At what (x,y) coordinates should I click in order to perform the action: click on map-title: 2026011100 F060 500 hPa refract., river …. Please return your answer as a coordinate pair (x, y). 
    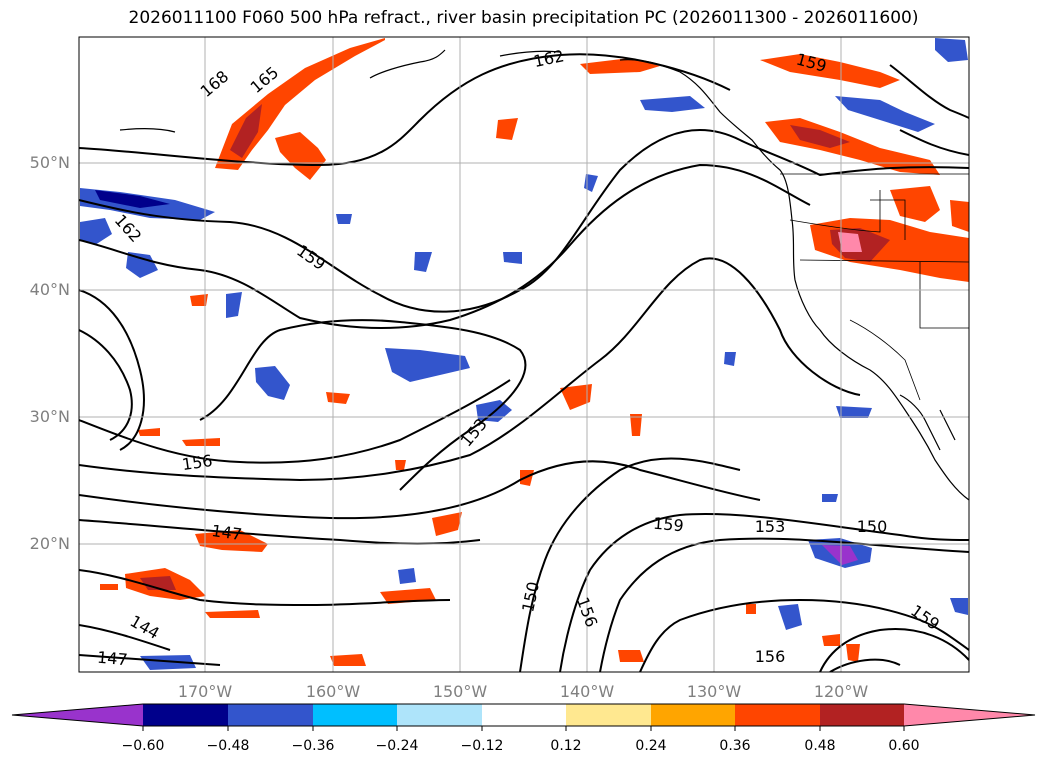
    Looking at the image, I should click on (523, 18).